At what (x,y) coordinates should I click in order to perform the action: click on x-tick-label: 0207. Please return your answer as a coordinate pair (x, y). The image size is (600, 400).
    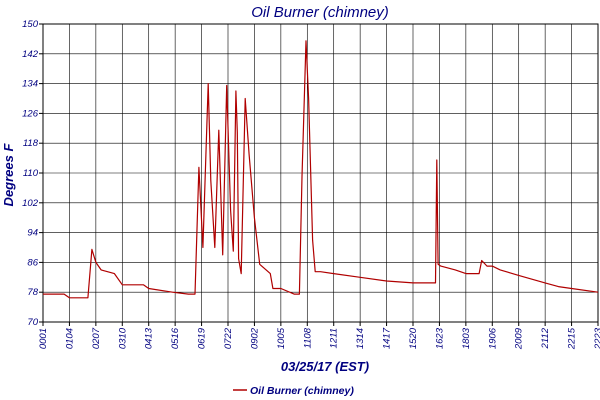
    Looking at the image, I should click on (96, 338).